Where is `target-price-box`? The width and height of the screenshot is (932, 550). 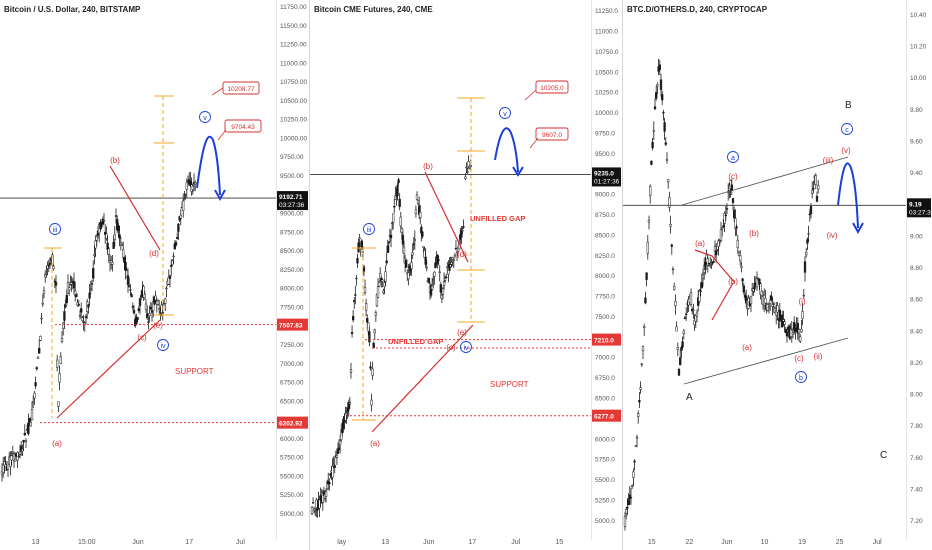
target-price-box is located at coordinates (552, 134).